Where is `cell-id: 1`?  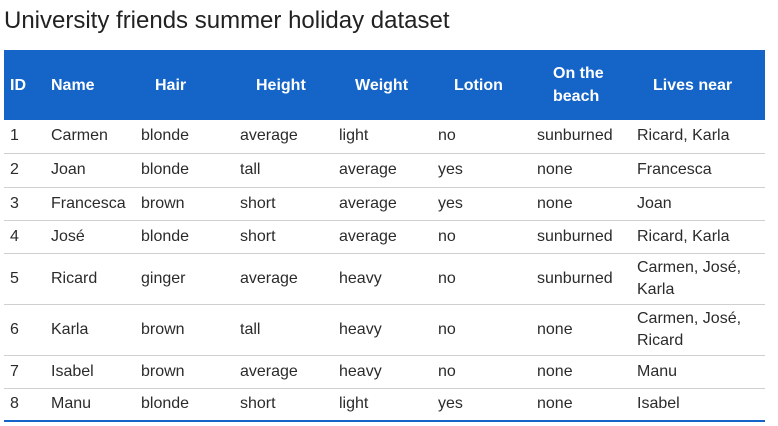
cell-id: 1 is located at coordinates (24, 137).